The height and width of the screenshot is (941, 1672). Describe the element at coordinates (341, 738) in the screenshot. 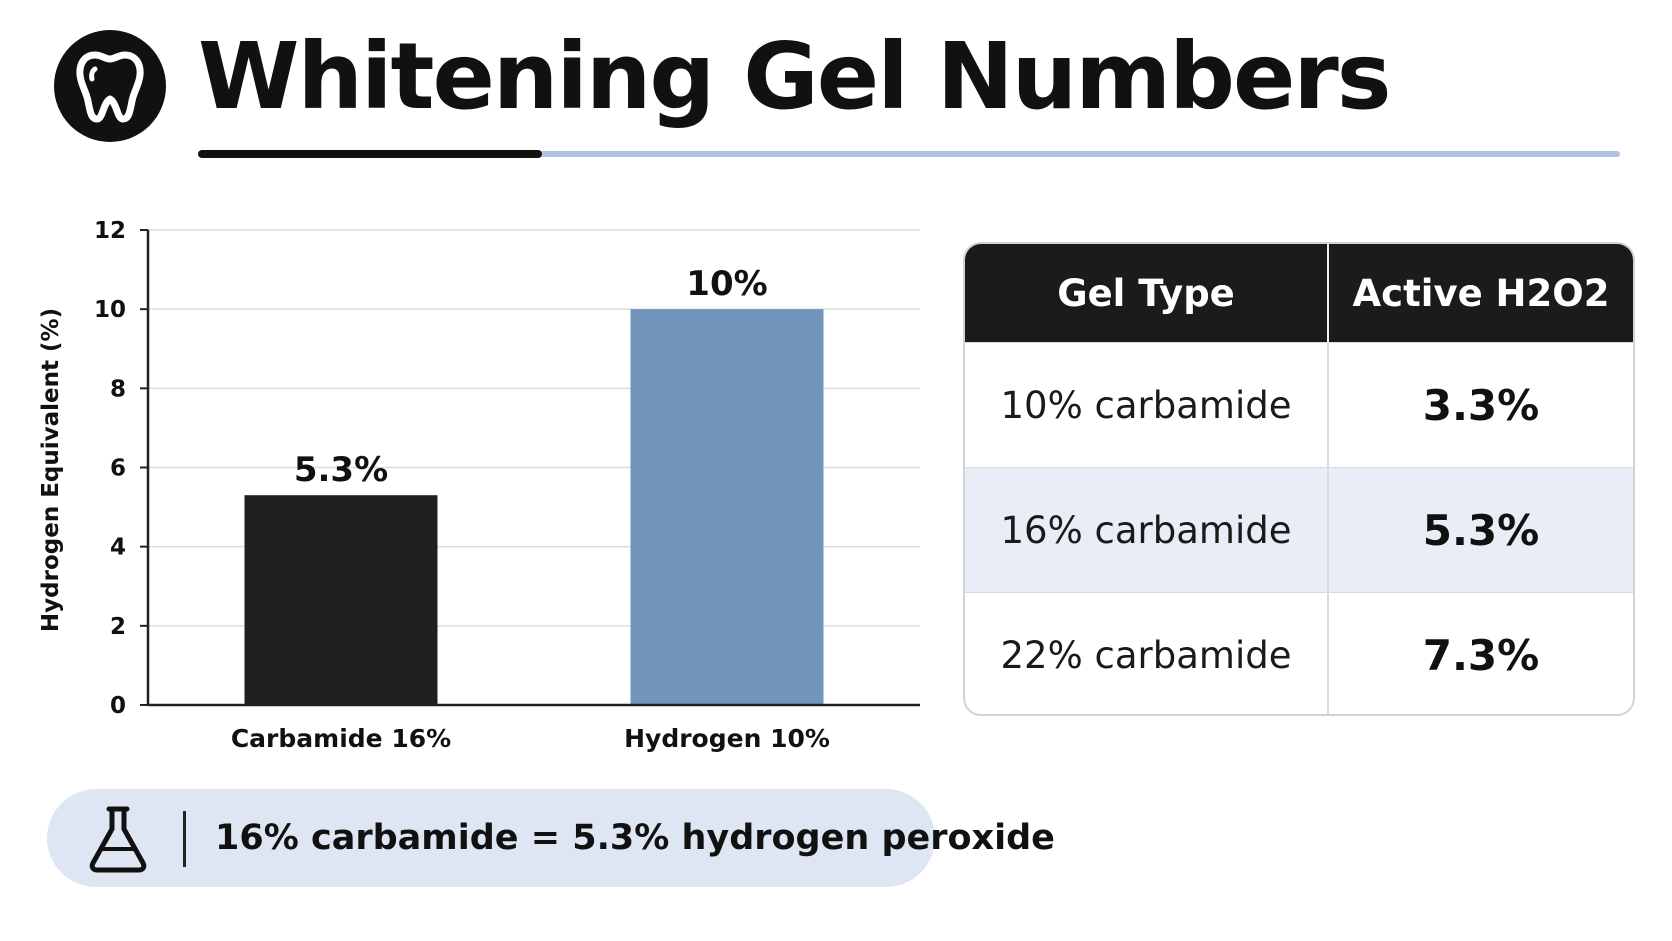

I see `x-tick-label: Carbamide 16%` at that location.